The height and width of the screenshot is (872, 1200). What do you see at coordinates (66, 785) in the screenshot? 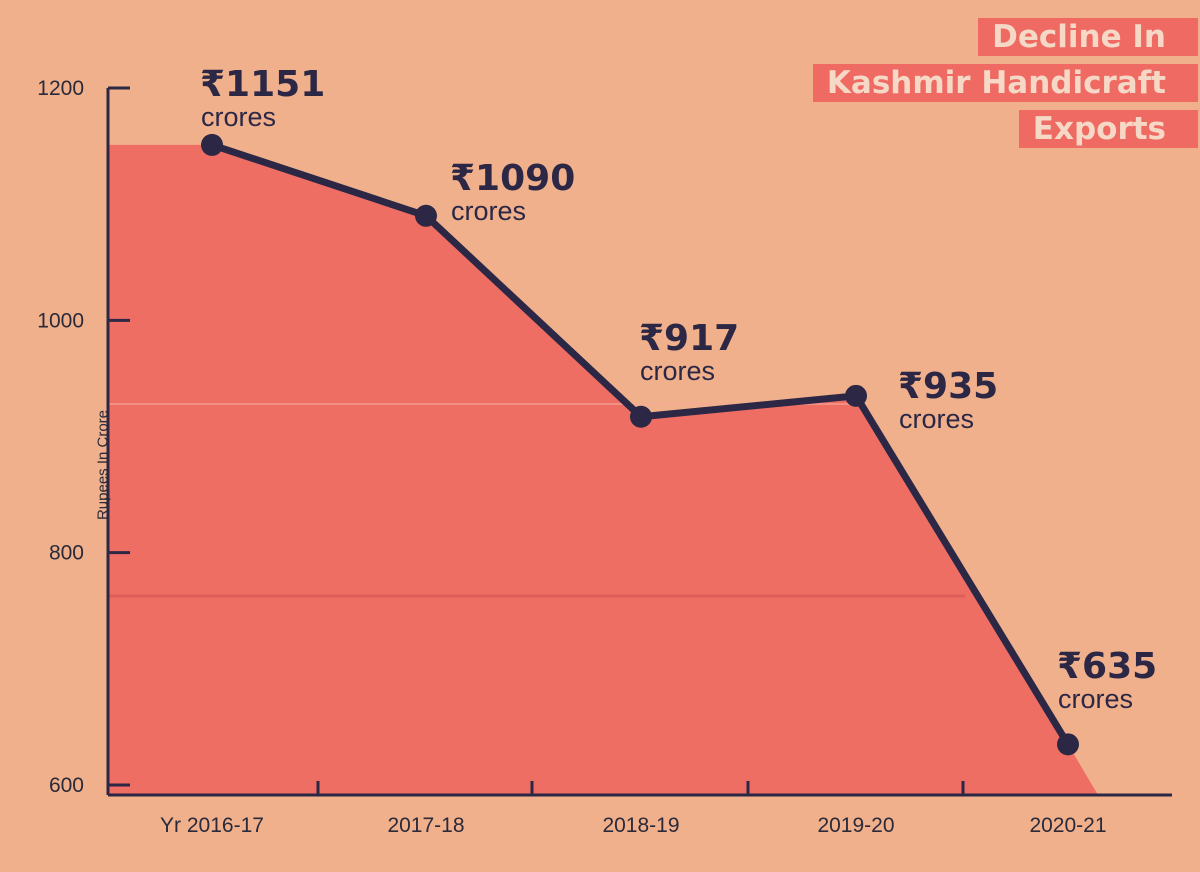
I see `y-tick-label-600: 600` at bounding box center [66, 785].